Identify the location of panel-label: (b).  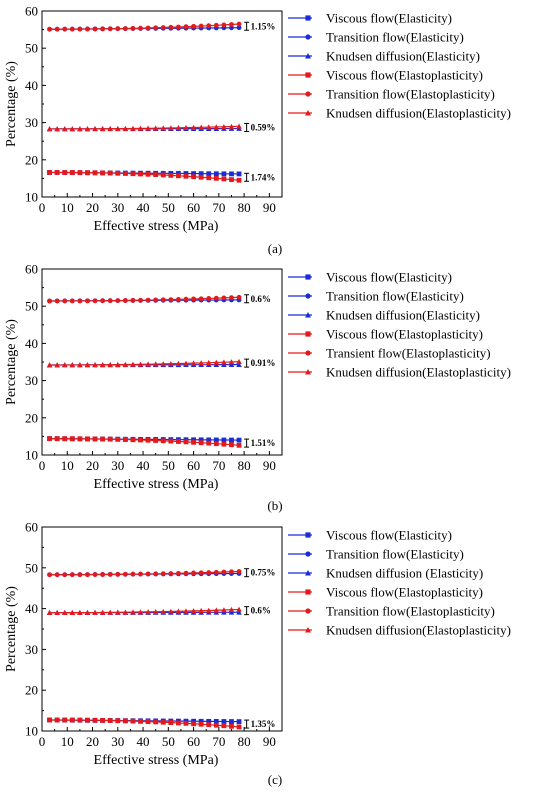
(274, 505).